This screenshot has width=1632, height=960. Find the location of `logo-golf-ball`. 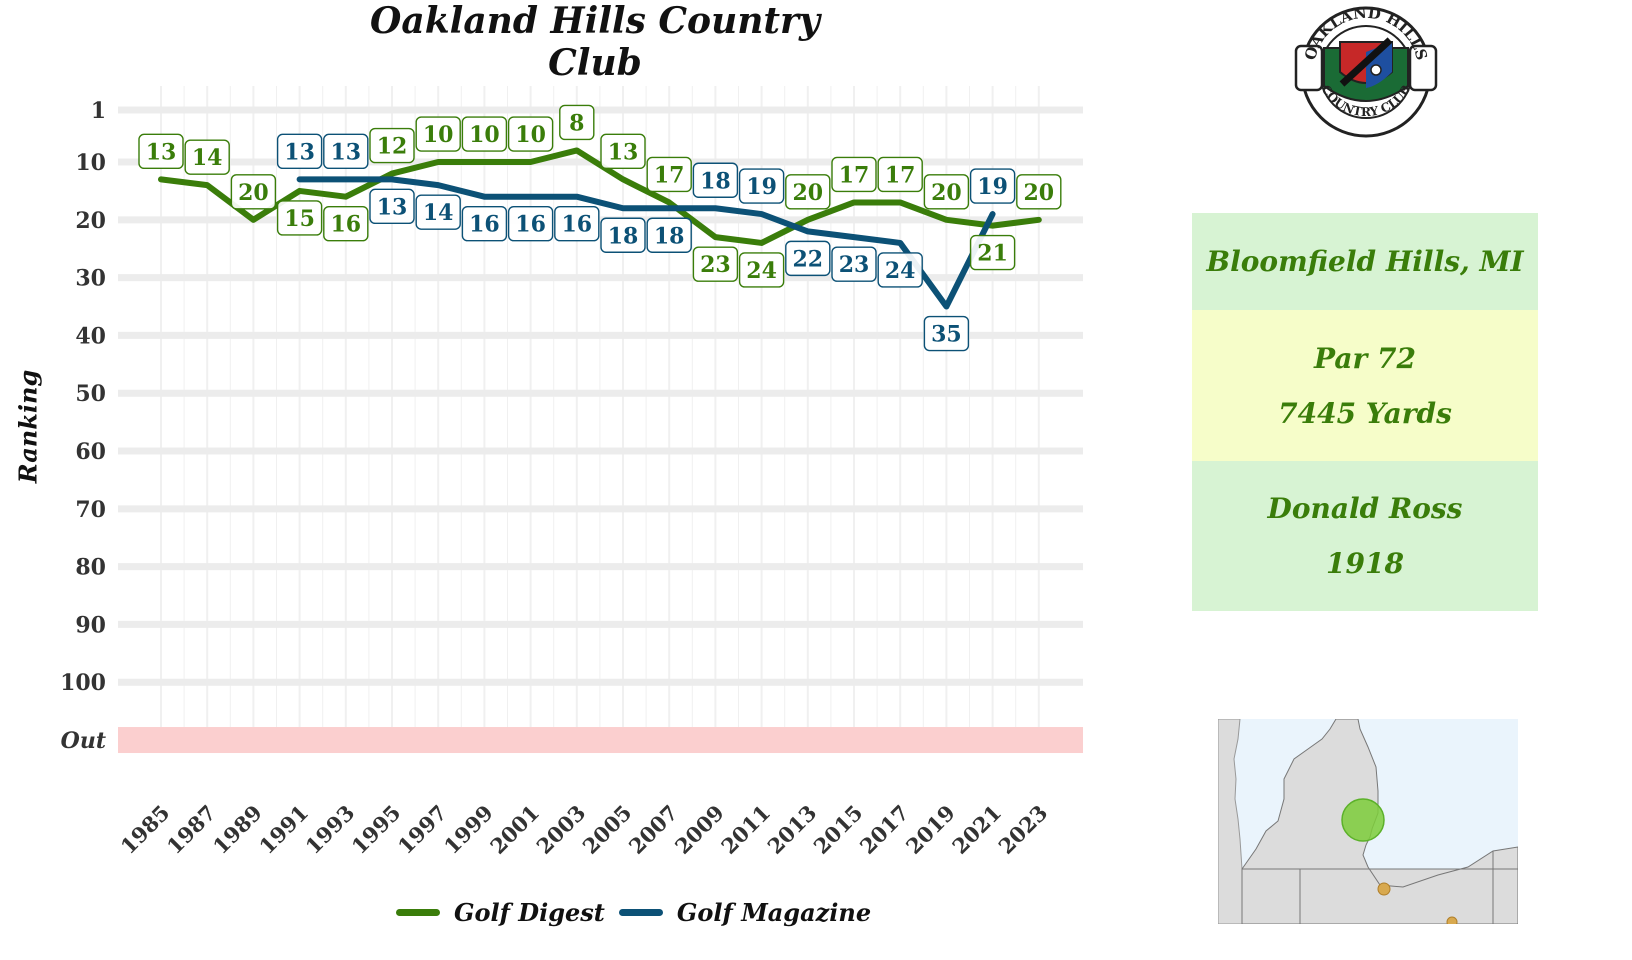

logo-golf-ball is located at coordinates (1376, 70).